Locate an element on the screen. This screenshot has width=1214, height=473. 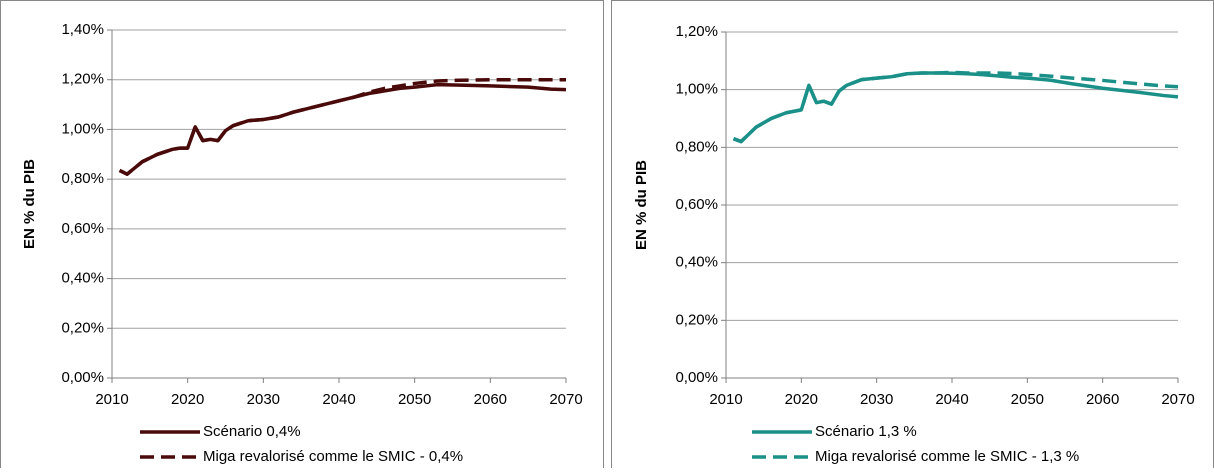
legend-label: Miga revalorisé comme le SMIC - 0,4% is located at coordinates (333, 456).